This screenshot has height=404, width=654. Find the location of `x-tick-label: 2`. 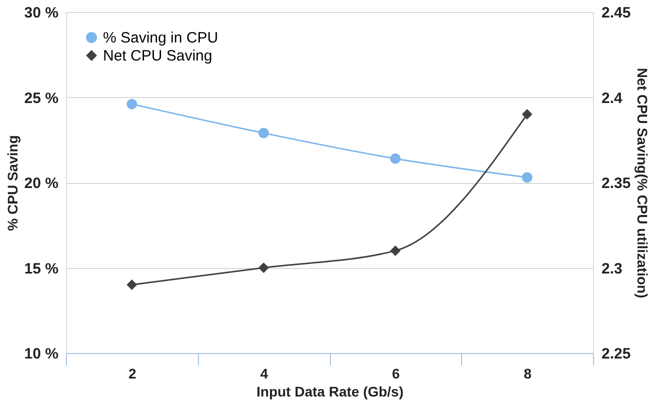

x-tick-label: 2 is located at coordinates (132, 374).